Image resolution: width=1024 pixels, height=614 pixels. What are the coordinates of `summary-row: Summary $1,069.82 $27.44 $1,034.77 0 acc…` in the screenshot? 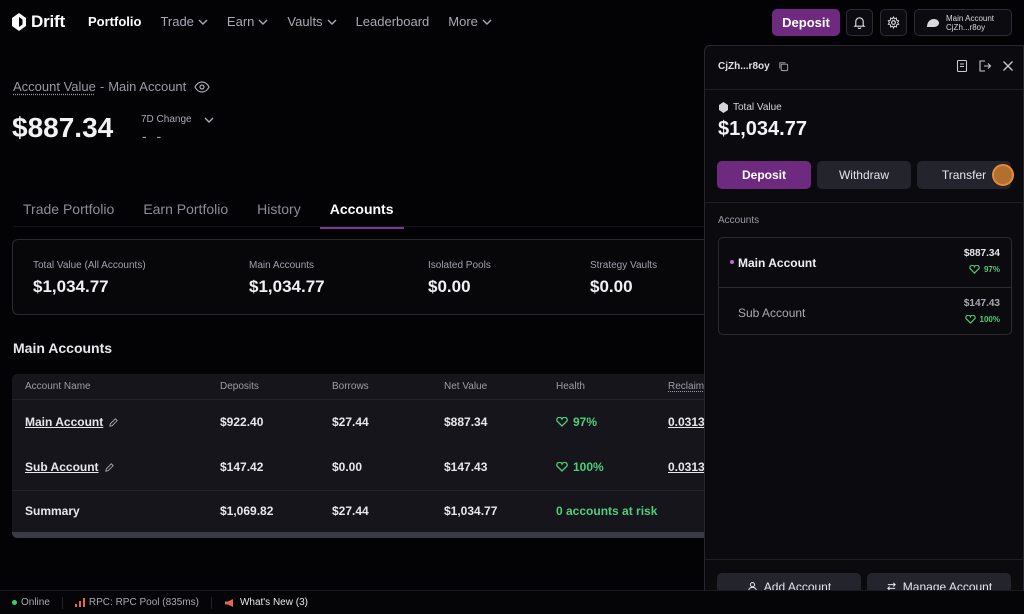 It's located at (372, 511).